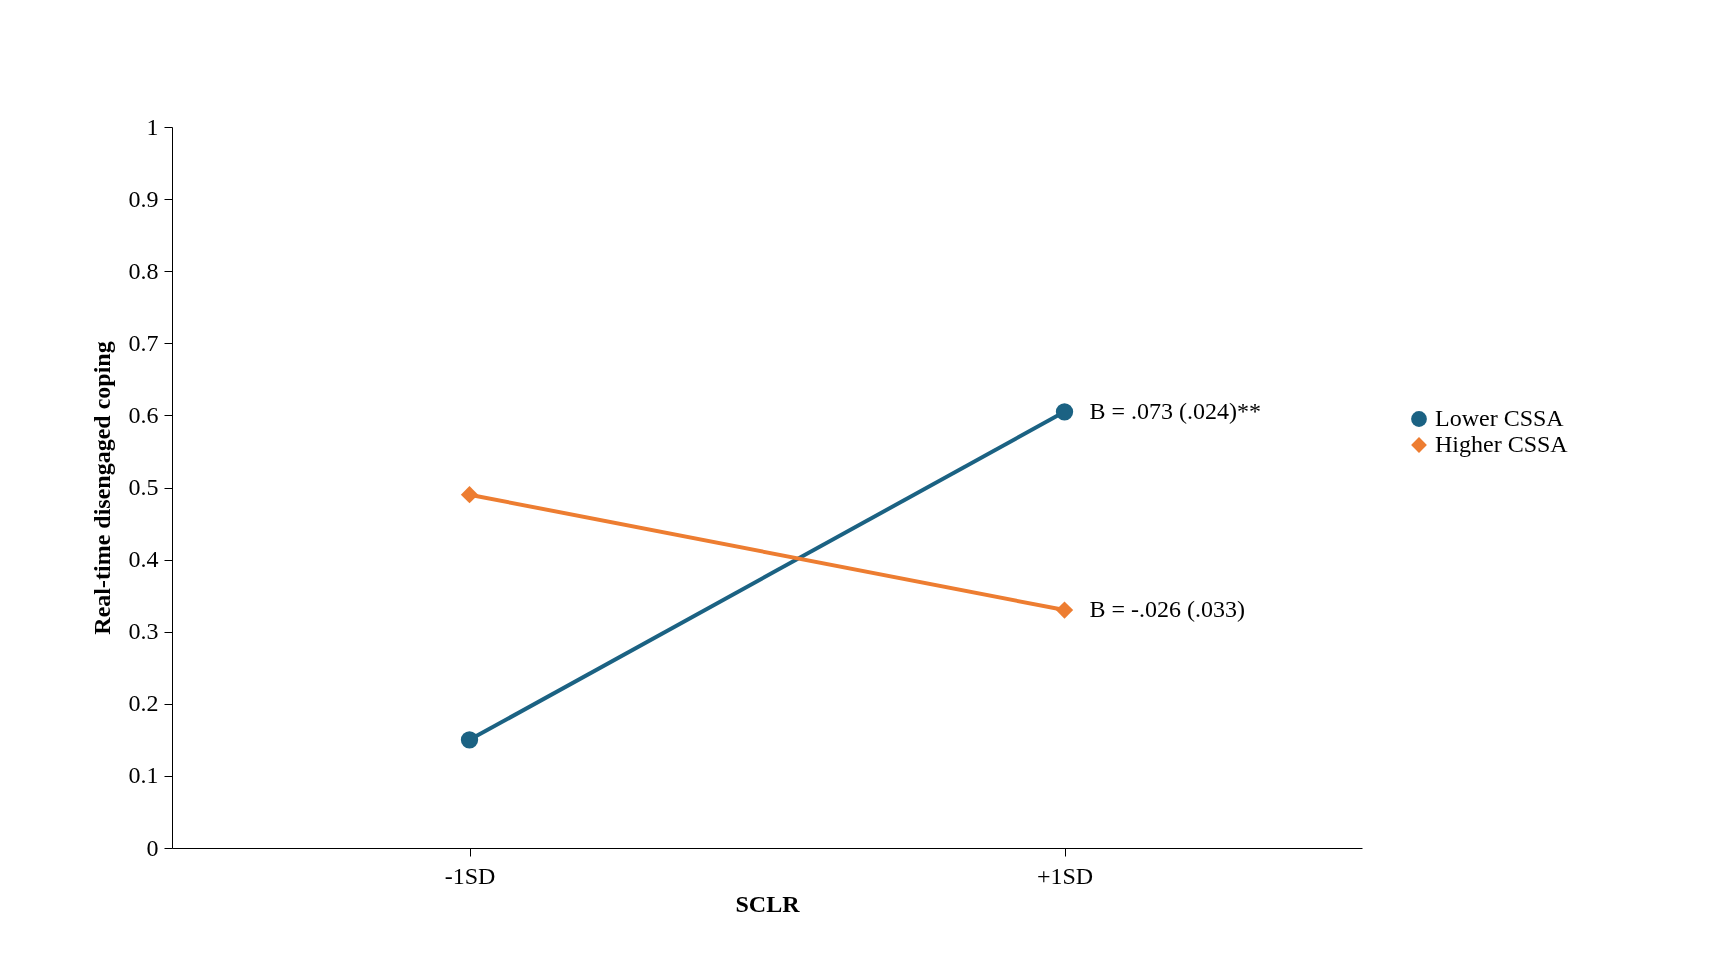 The height and width of the screenshot is (962, 1734). What do you see at coordinates (1175, 410) in the screenshot?
I see `annotation: B = .073 (.024)**` at bounding box center [1175, 410].